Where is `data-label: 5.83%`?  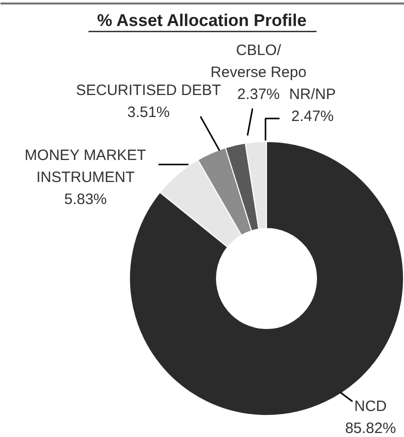 data-label: 5.83% is located at coordinates (85, 199).